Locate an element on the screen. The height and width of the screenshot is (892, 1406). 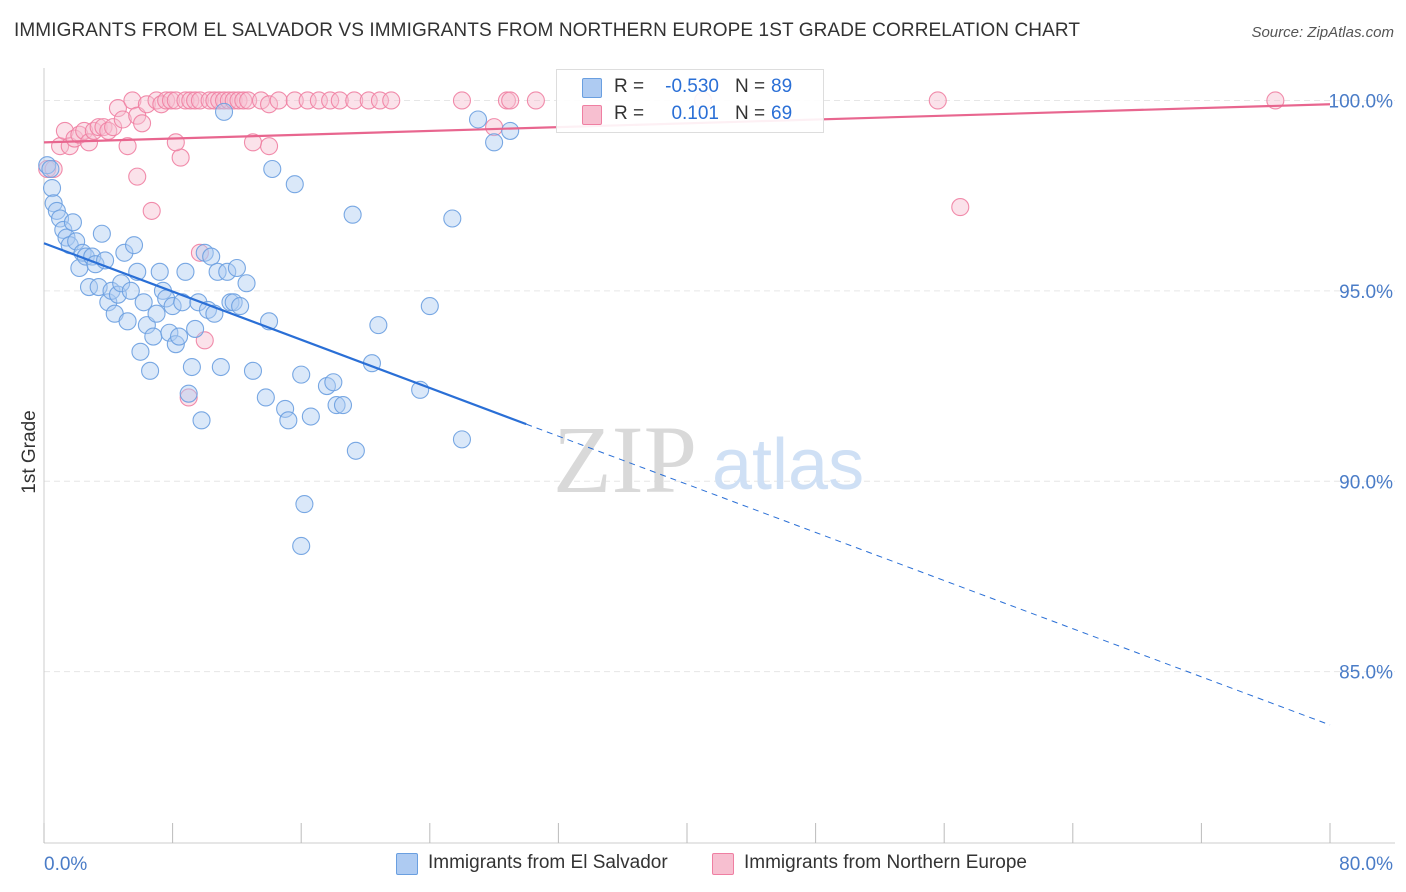
legend-swatch-blue is located at coordinates (592, 88).